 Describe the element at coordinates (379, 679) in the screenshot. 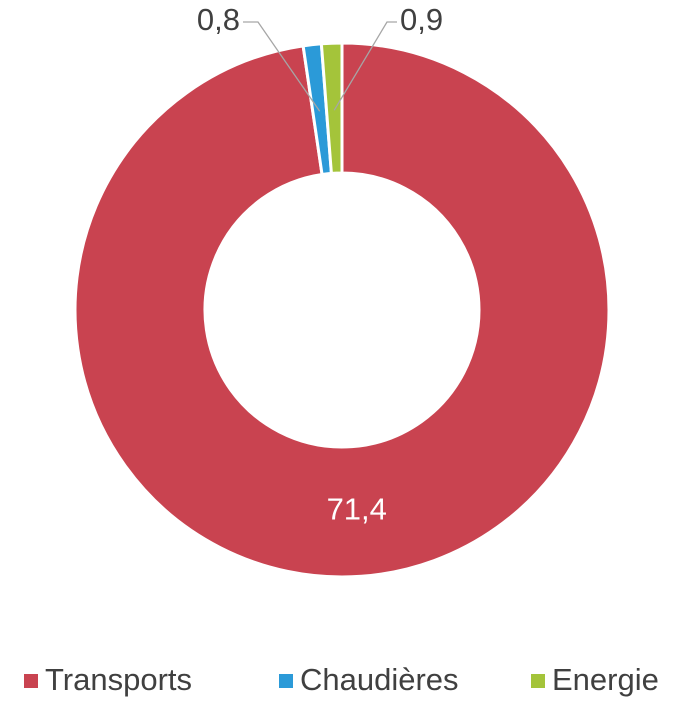

I see `legend-label: Chaudières` at that location.